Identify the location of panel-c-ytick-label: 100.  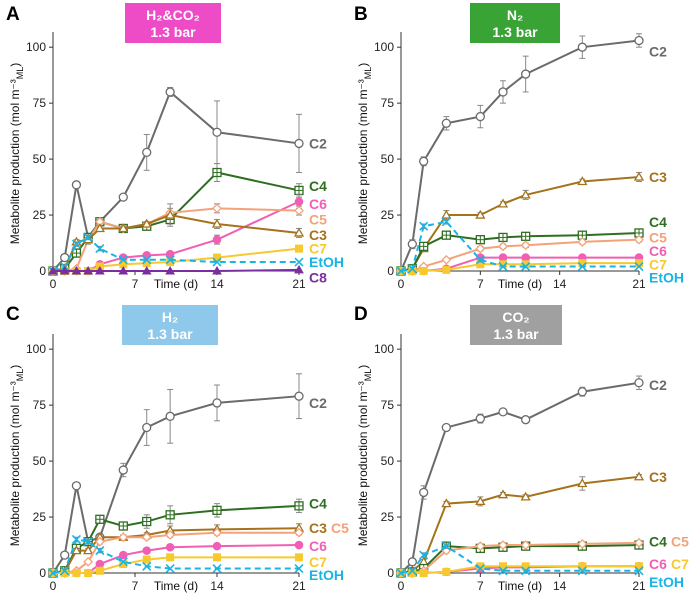
(36, 349).